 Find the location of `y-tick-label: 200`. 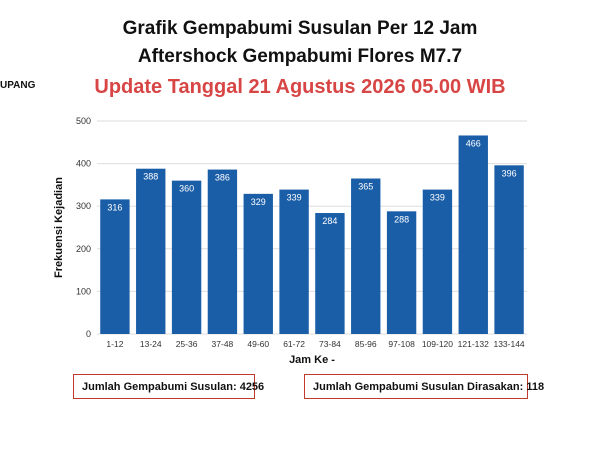

y-tick-label: 200 is located at coordinates (83, 249).